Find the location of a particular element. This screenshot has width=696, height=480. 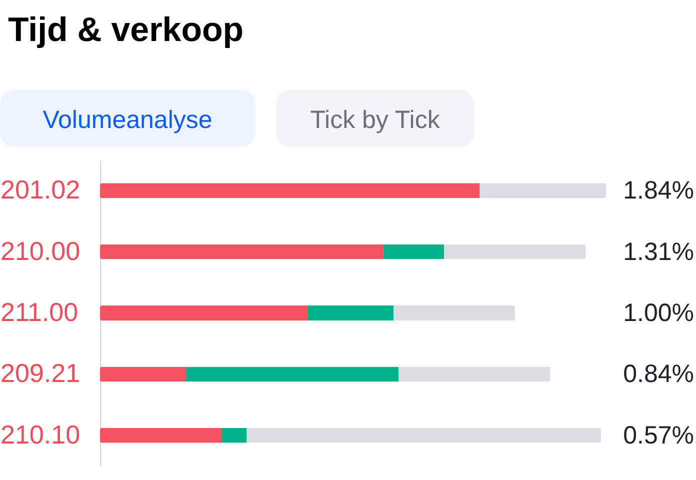

y-tick-label: 210.00 is located at coordinates (40, 251).